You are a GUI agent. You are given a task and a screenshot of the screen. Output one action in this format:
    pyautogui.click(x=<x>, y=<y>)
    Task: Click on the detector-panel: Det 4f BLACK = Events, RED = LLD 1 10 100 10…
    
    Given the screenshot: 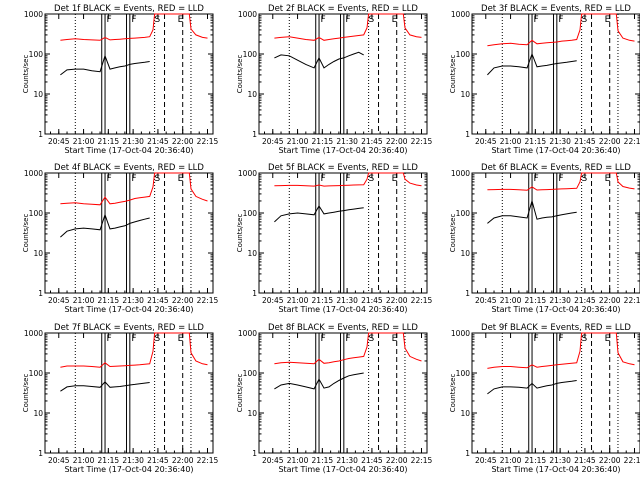 What is the action you would take?
    pyautogui.click(x=120, y=238)
    